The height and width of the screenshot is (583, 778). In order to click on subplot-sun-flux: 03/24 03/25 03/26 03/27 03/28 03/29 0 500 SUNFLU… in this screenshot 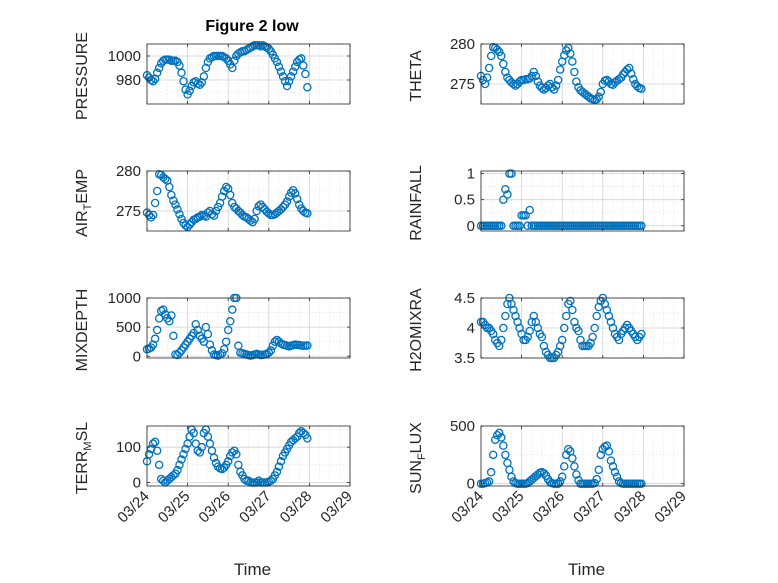, I will do `click(549, 498)`.